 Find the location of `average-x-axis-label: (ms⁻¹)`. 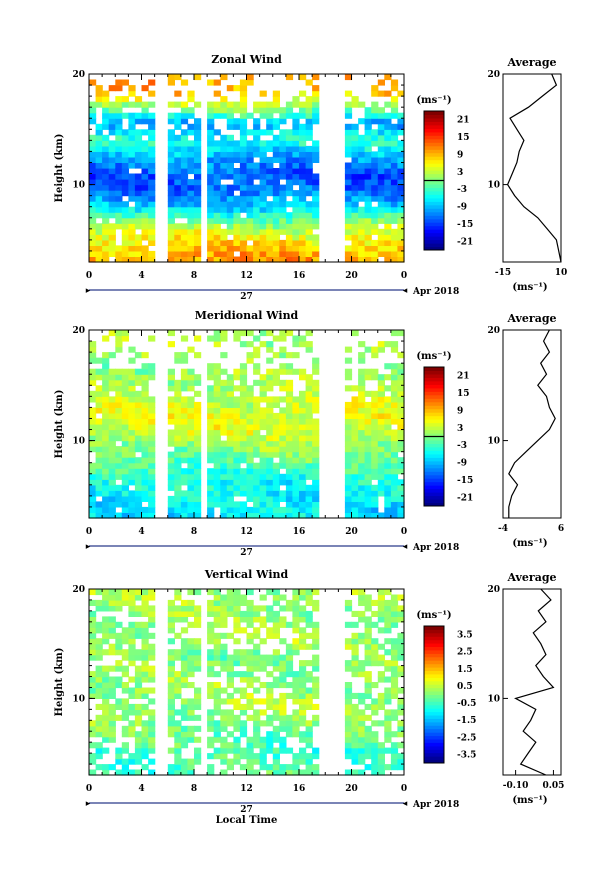

average-x-axis-label: (ms⁻¹) is located at coordinates (529, 800).